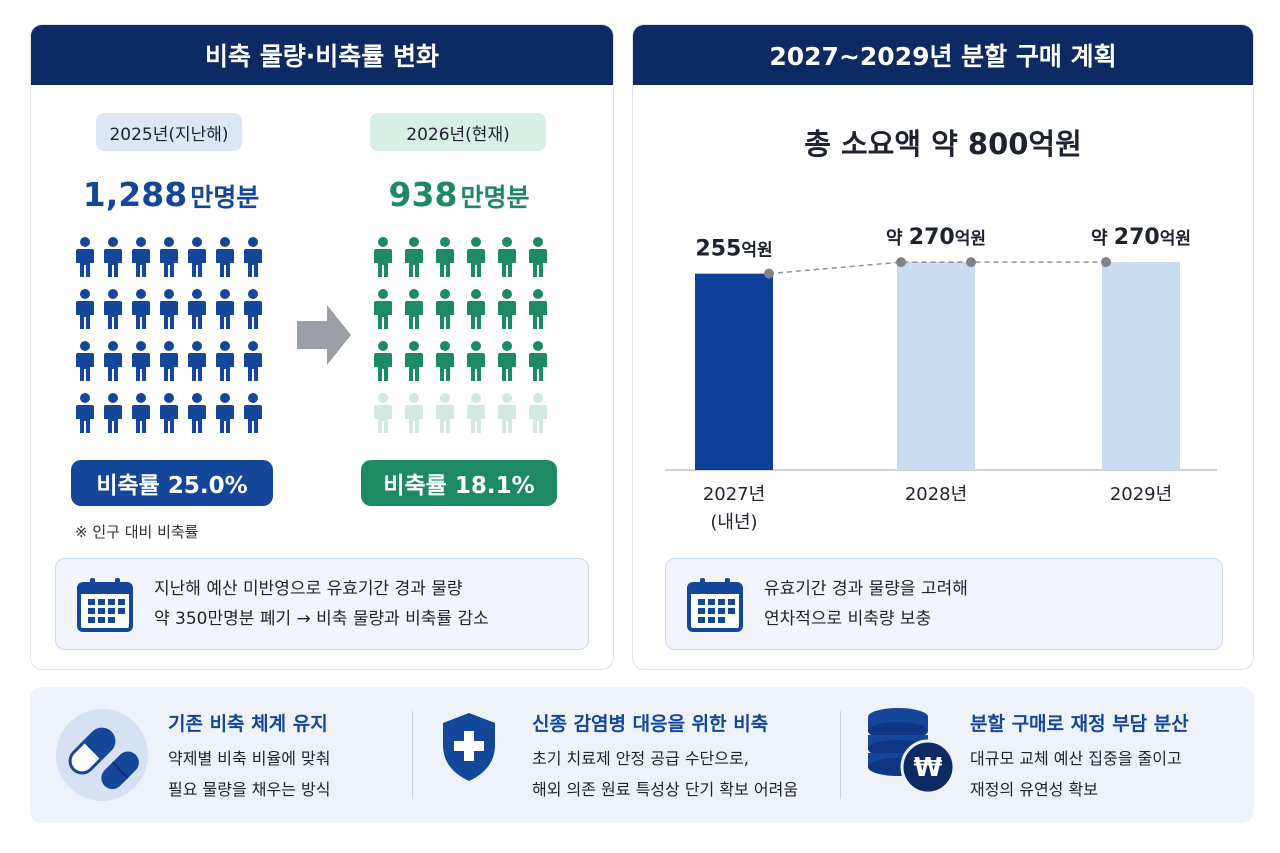 Image resolution: width=1280 pixels, height=853 pixels. Describe the element at coordinates (458, 132) in the screenshot. I see `year-2026-label: 2026년(현재)` at that location.